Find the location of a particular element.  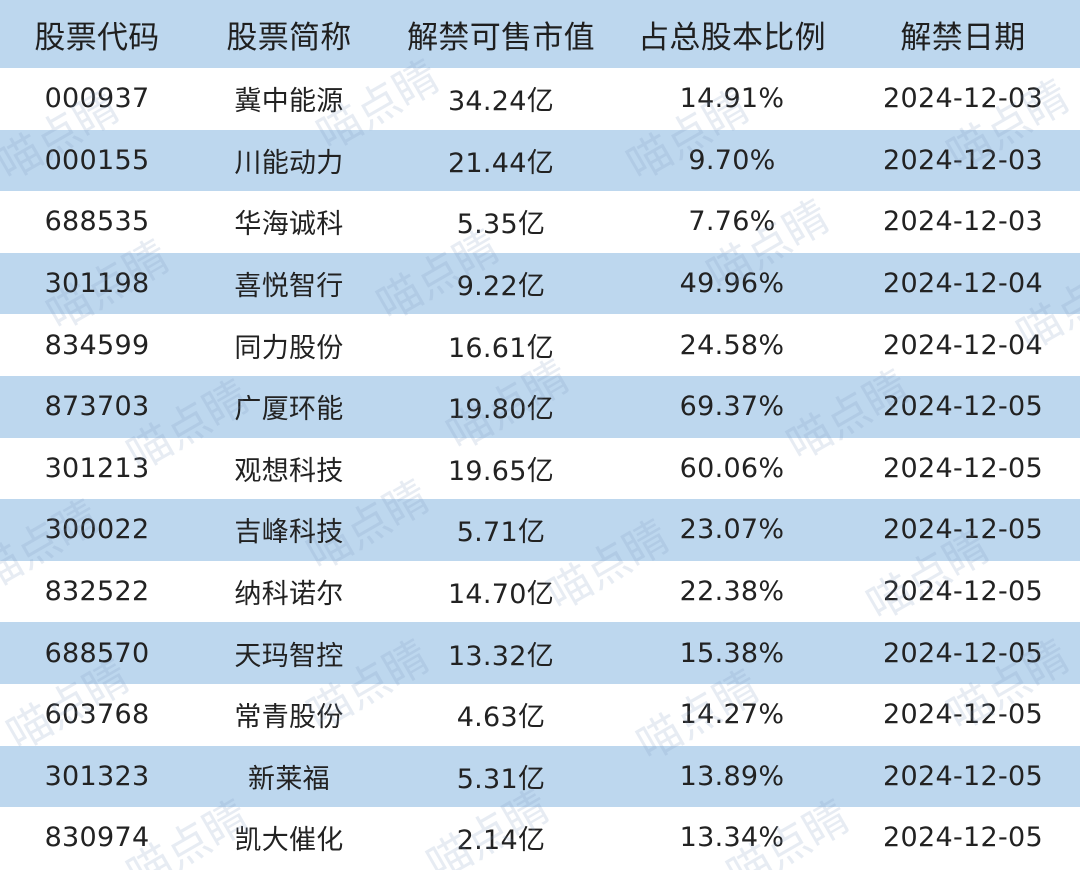

cell-unlock-value: 34.24亿 is located at coordinates (501, 102).